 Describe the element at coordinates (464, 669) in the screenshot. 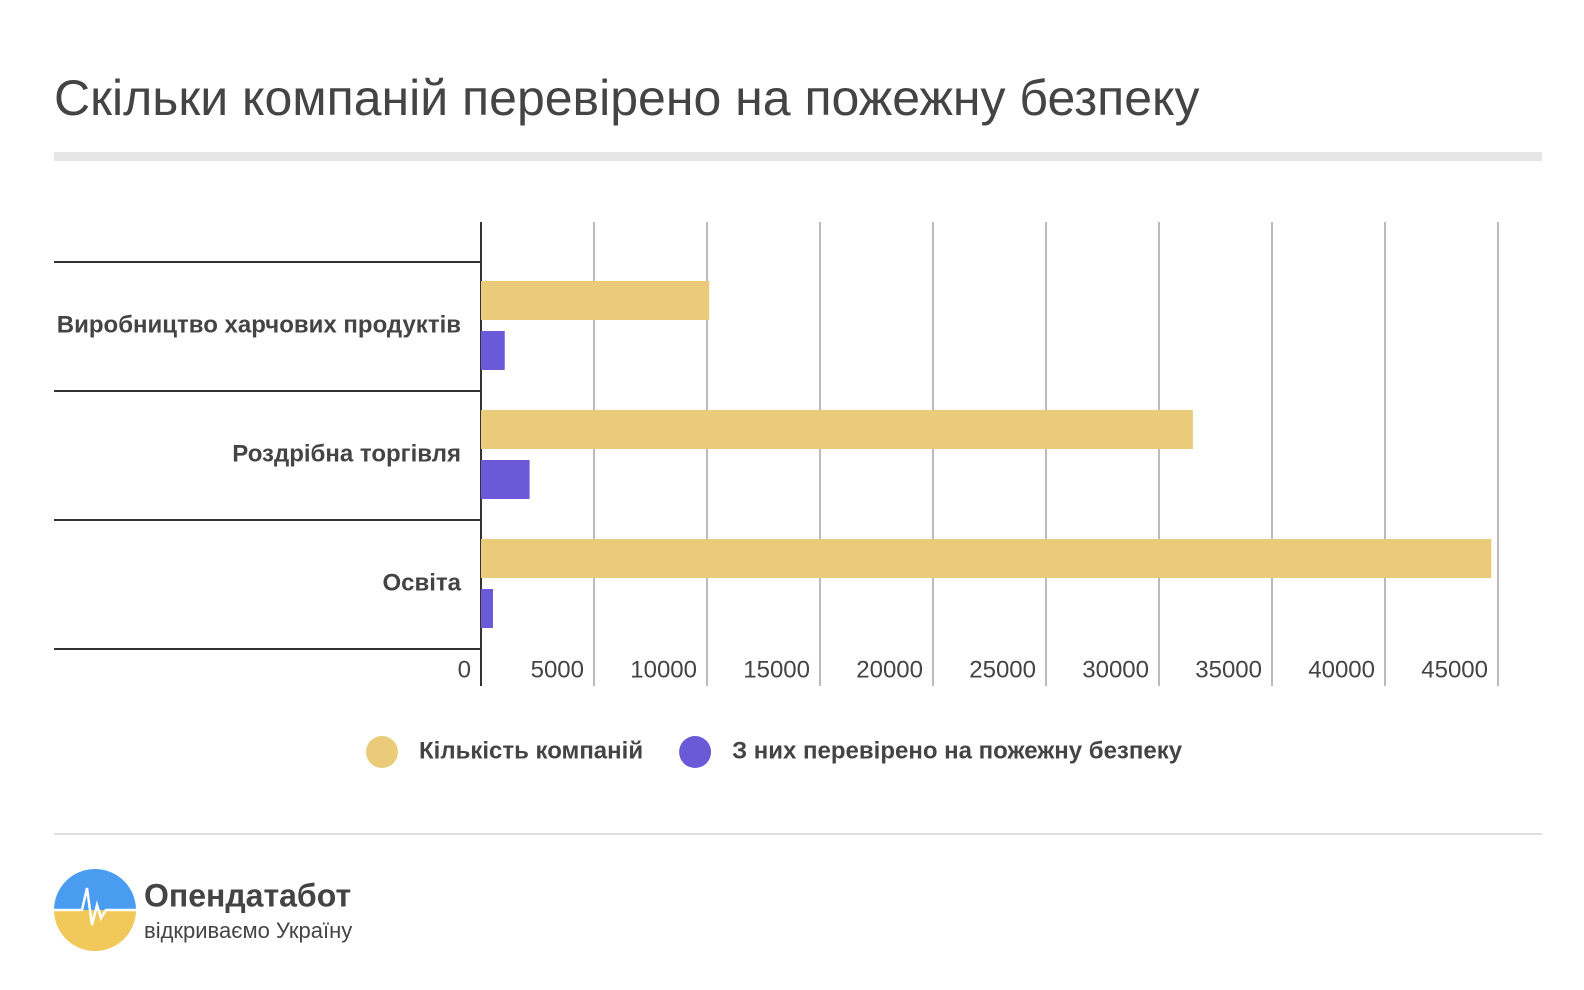

I see `x-tick-label: 0` at that location.